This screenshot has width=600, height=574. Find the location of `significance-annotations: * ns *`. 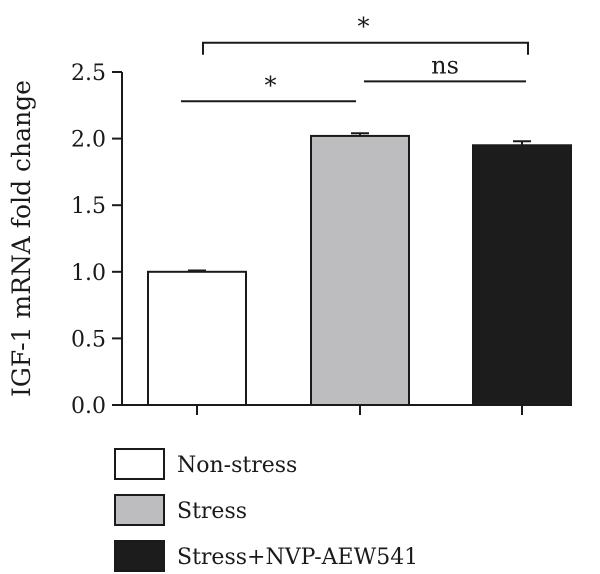

significance-annotations: * ns * is located at coordinates (355, 58).